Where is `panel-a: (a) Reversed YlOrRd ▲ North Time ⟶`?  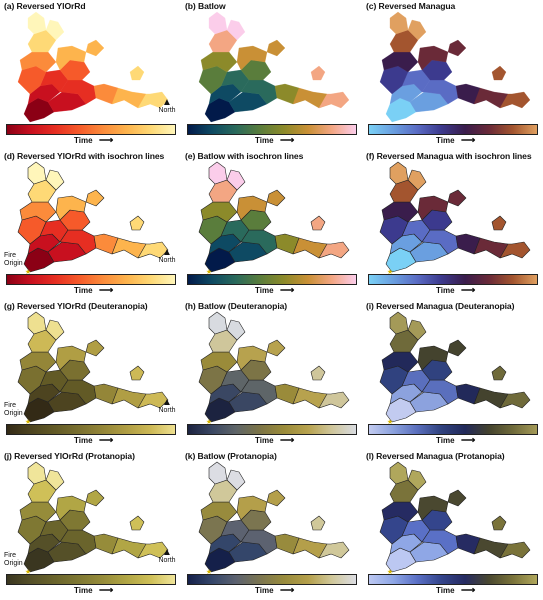 panel-a: (a) Reversed YlOrRd ▲ North Time ⟶ is located at coordinates (90, 75).